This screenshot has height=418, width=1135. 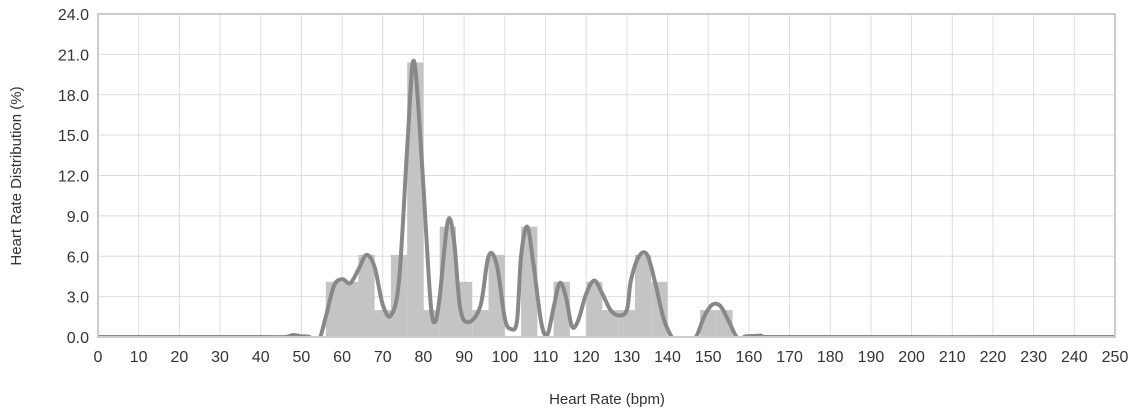 I want to click on x-tick-label: 190, so click(x=871, y=357).